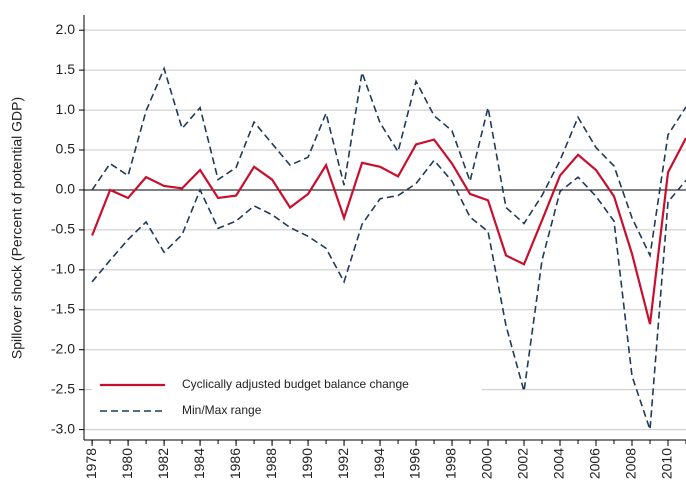  What do you see at coordinates (63, 308) in the screenshot?
I see `y-tick-label: -1.5` at bounding box center [63, 308].